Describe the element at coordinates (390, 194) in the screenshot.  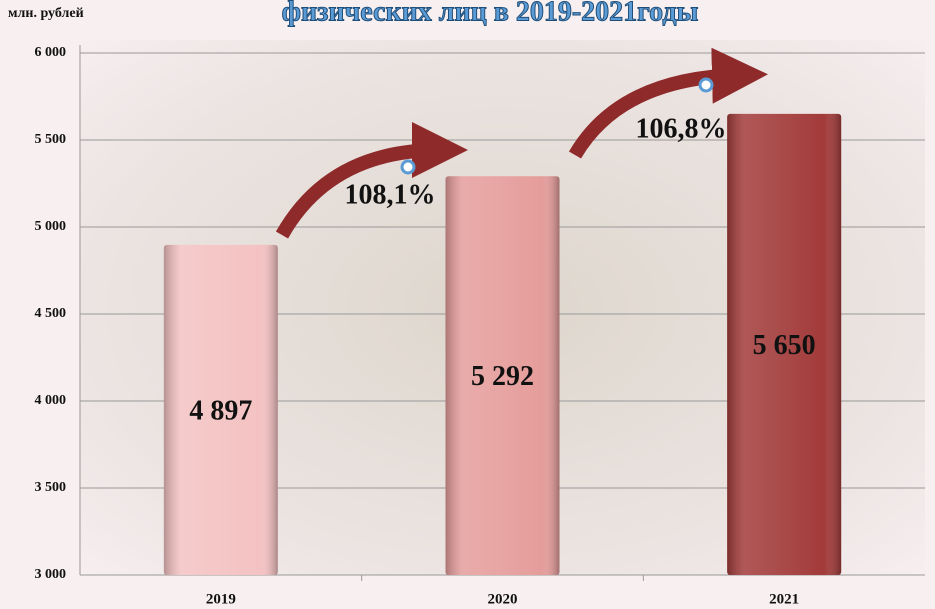
I see `growth-label: 108,1%` at that location.